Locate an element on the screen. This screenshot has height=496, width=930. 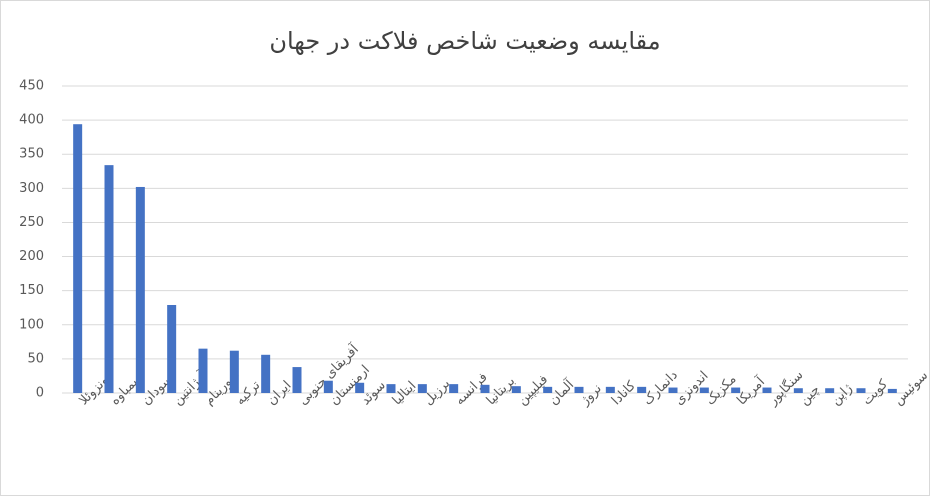
y-tick-label: 350 is located at coordinates (31, 154).